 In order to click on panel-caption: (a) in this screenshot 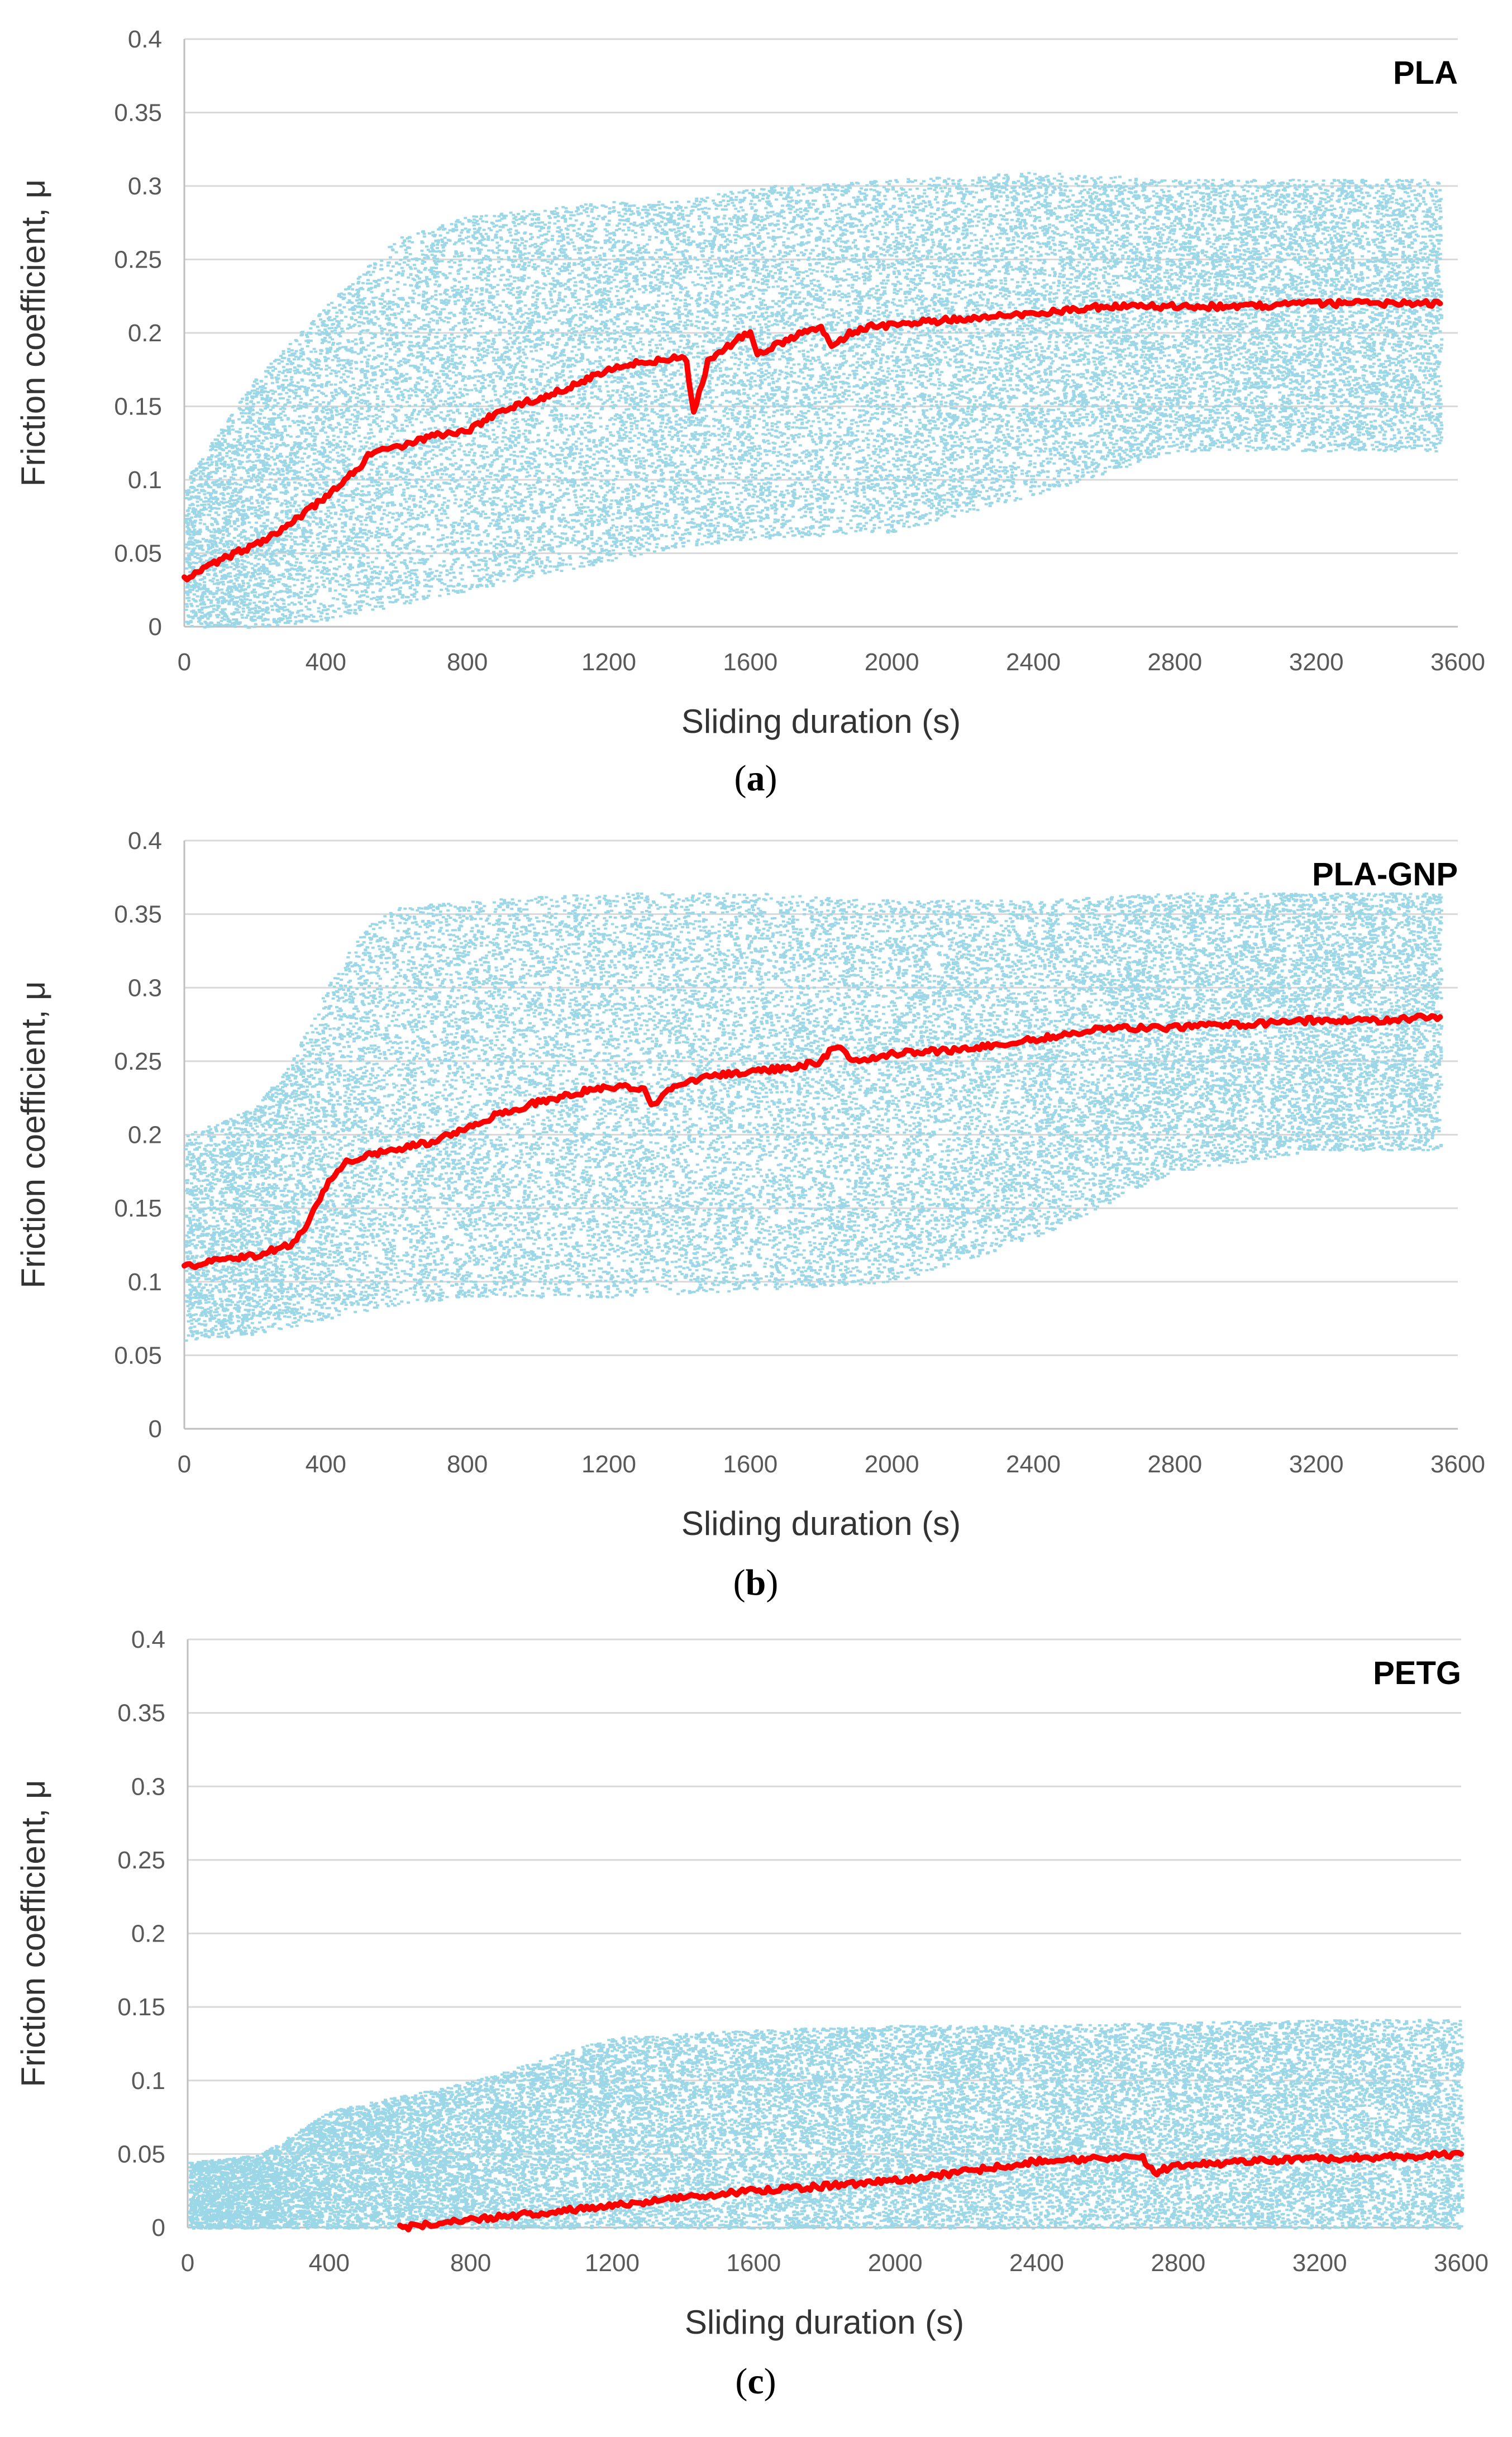, I will do `click(756, 778)`.